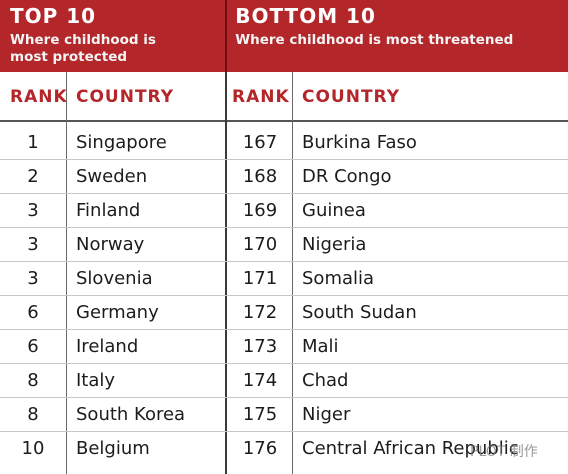 This screenshot has width=568, height=474. What do you see at coordinates (338, 278) in the screenshot?
I see `bottom-country-cell: Somalia` at bounding box center [338, 278].